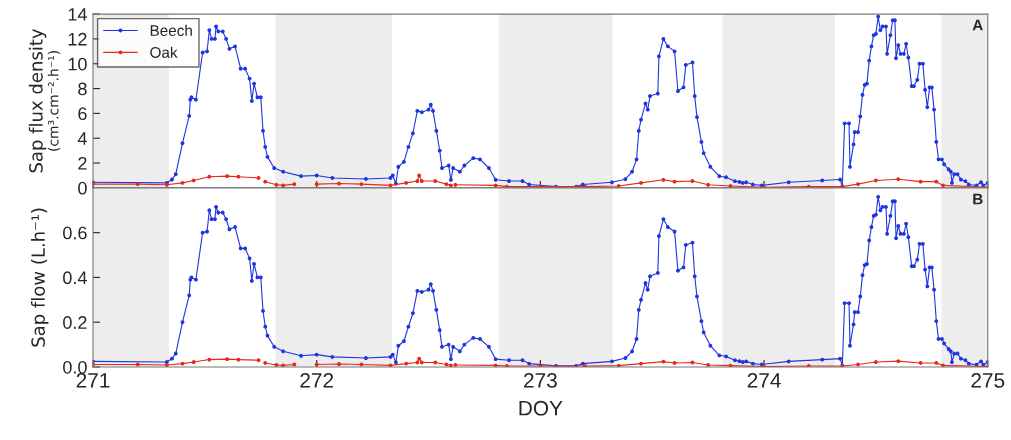 The width and height of the screenshot is (1011, 440). What do you see at coordinates (82, 114) in the screenshot?
I see `y-tick-label: 6` at bounding box center [82, 114].